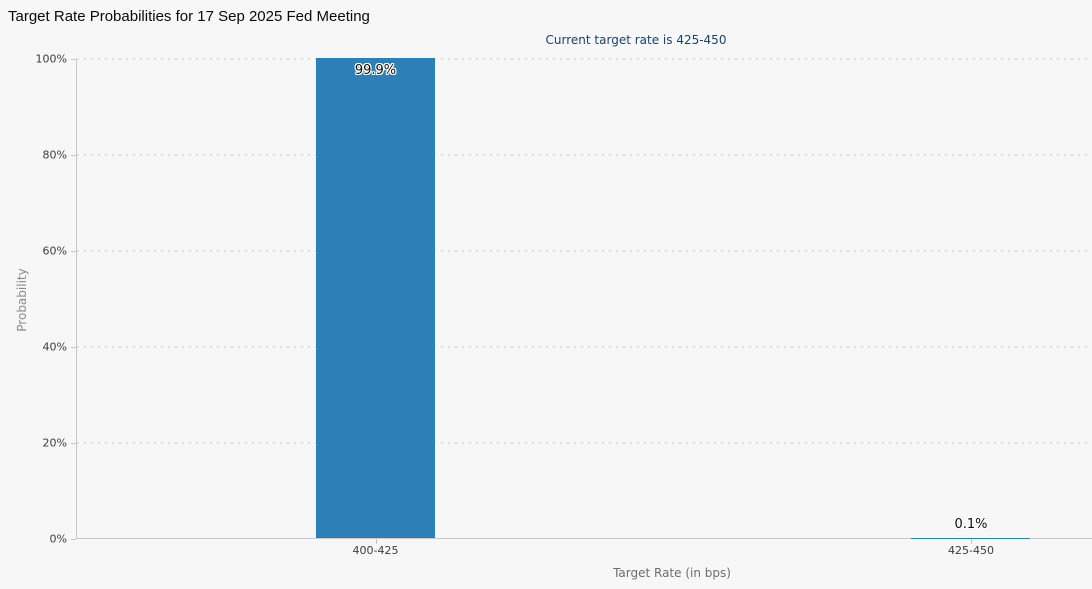 This screenshot has height=589, width=1092. I want to click on y-axis-line, so click(76, 299).